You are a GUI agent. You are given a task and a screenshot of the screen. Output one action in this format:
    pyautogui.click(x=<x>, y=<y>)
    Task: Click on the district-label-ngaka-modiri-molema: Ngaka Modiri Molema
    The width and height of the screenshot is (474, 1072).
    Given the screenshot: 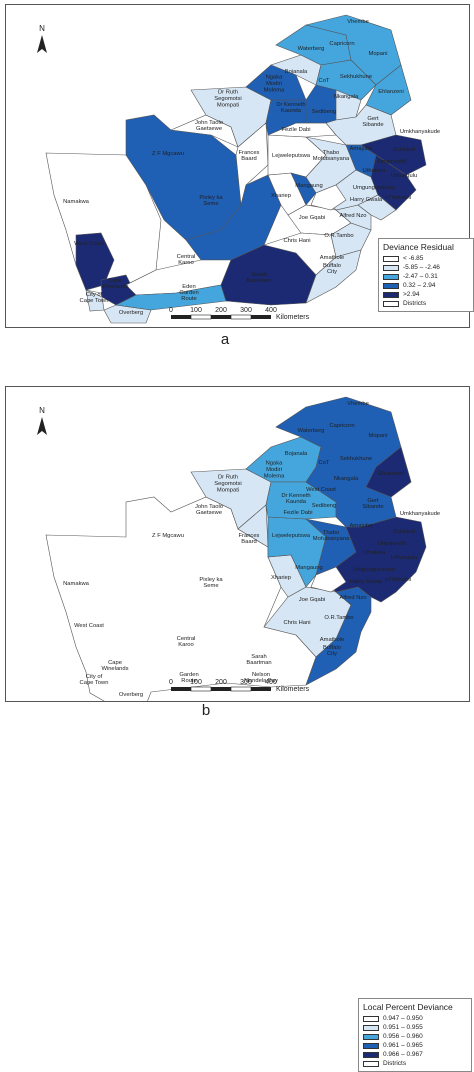 What is the action you would take?
    pyautogui.click(x=274, y=84)
    